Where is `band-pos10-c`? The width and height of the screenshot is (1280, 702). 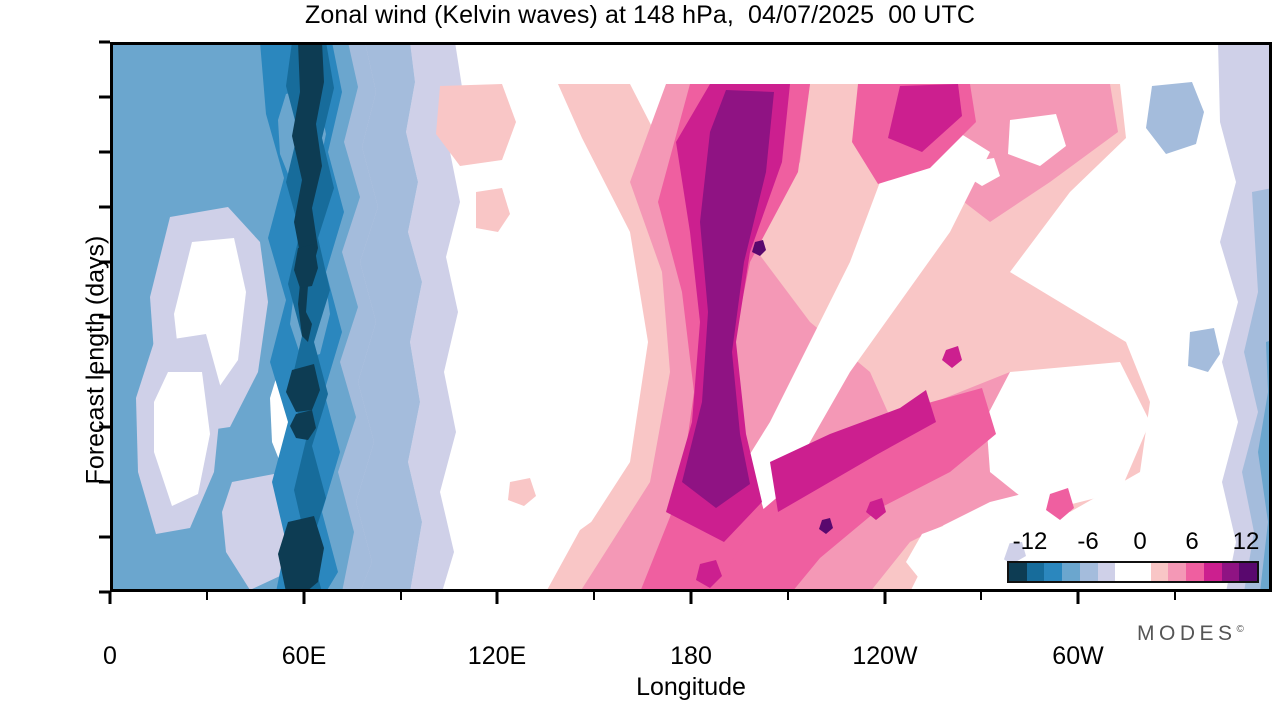
band-pos10-c is located at coordinates (853, 451).